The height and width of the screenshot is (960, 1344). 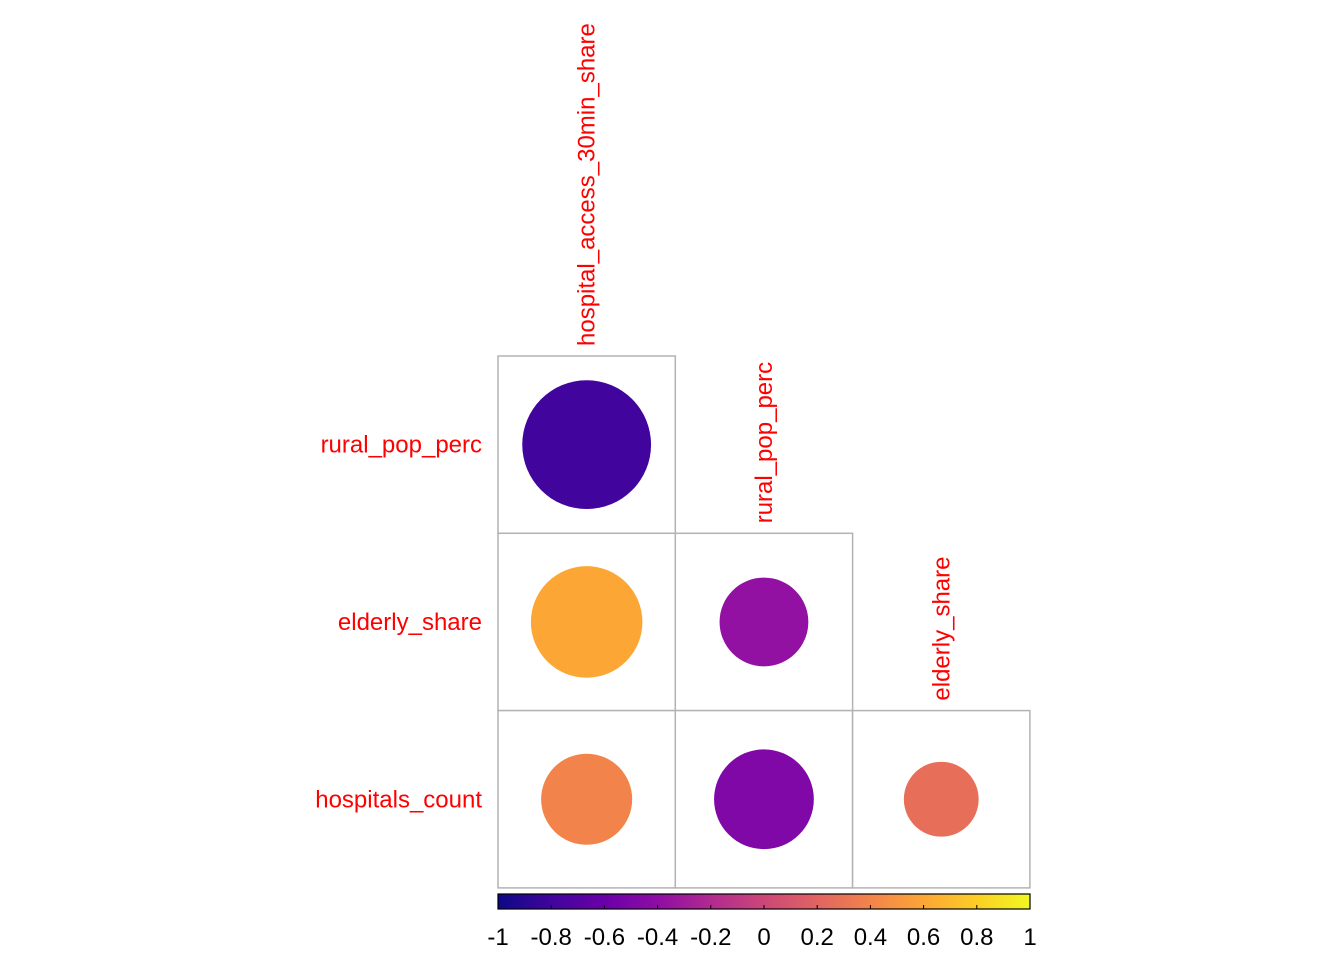 What do you see at coordinates (401, 445) in the screenshot?
I see `row-label: rural_pop_perc` at bounding box center [401, 445].